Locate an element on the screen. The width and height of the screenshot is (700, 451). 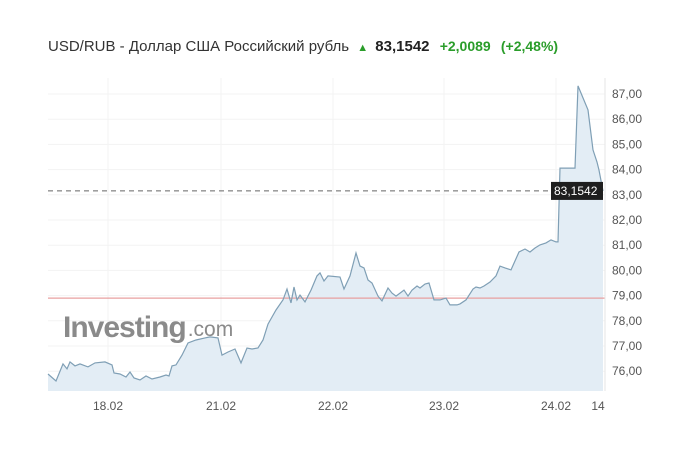
y-tick-label: 78,00 is located at coordinates (627, 321).